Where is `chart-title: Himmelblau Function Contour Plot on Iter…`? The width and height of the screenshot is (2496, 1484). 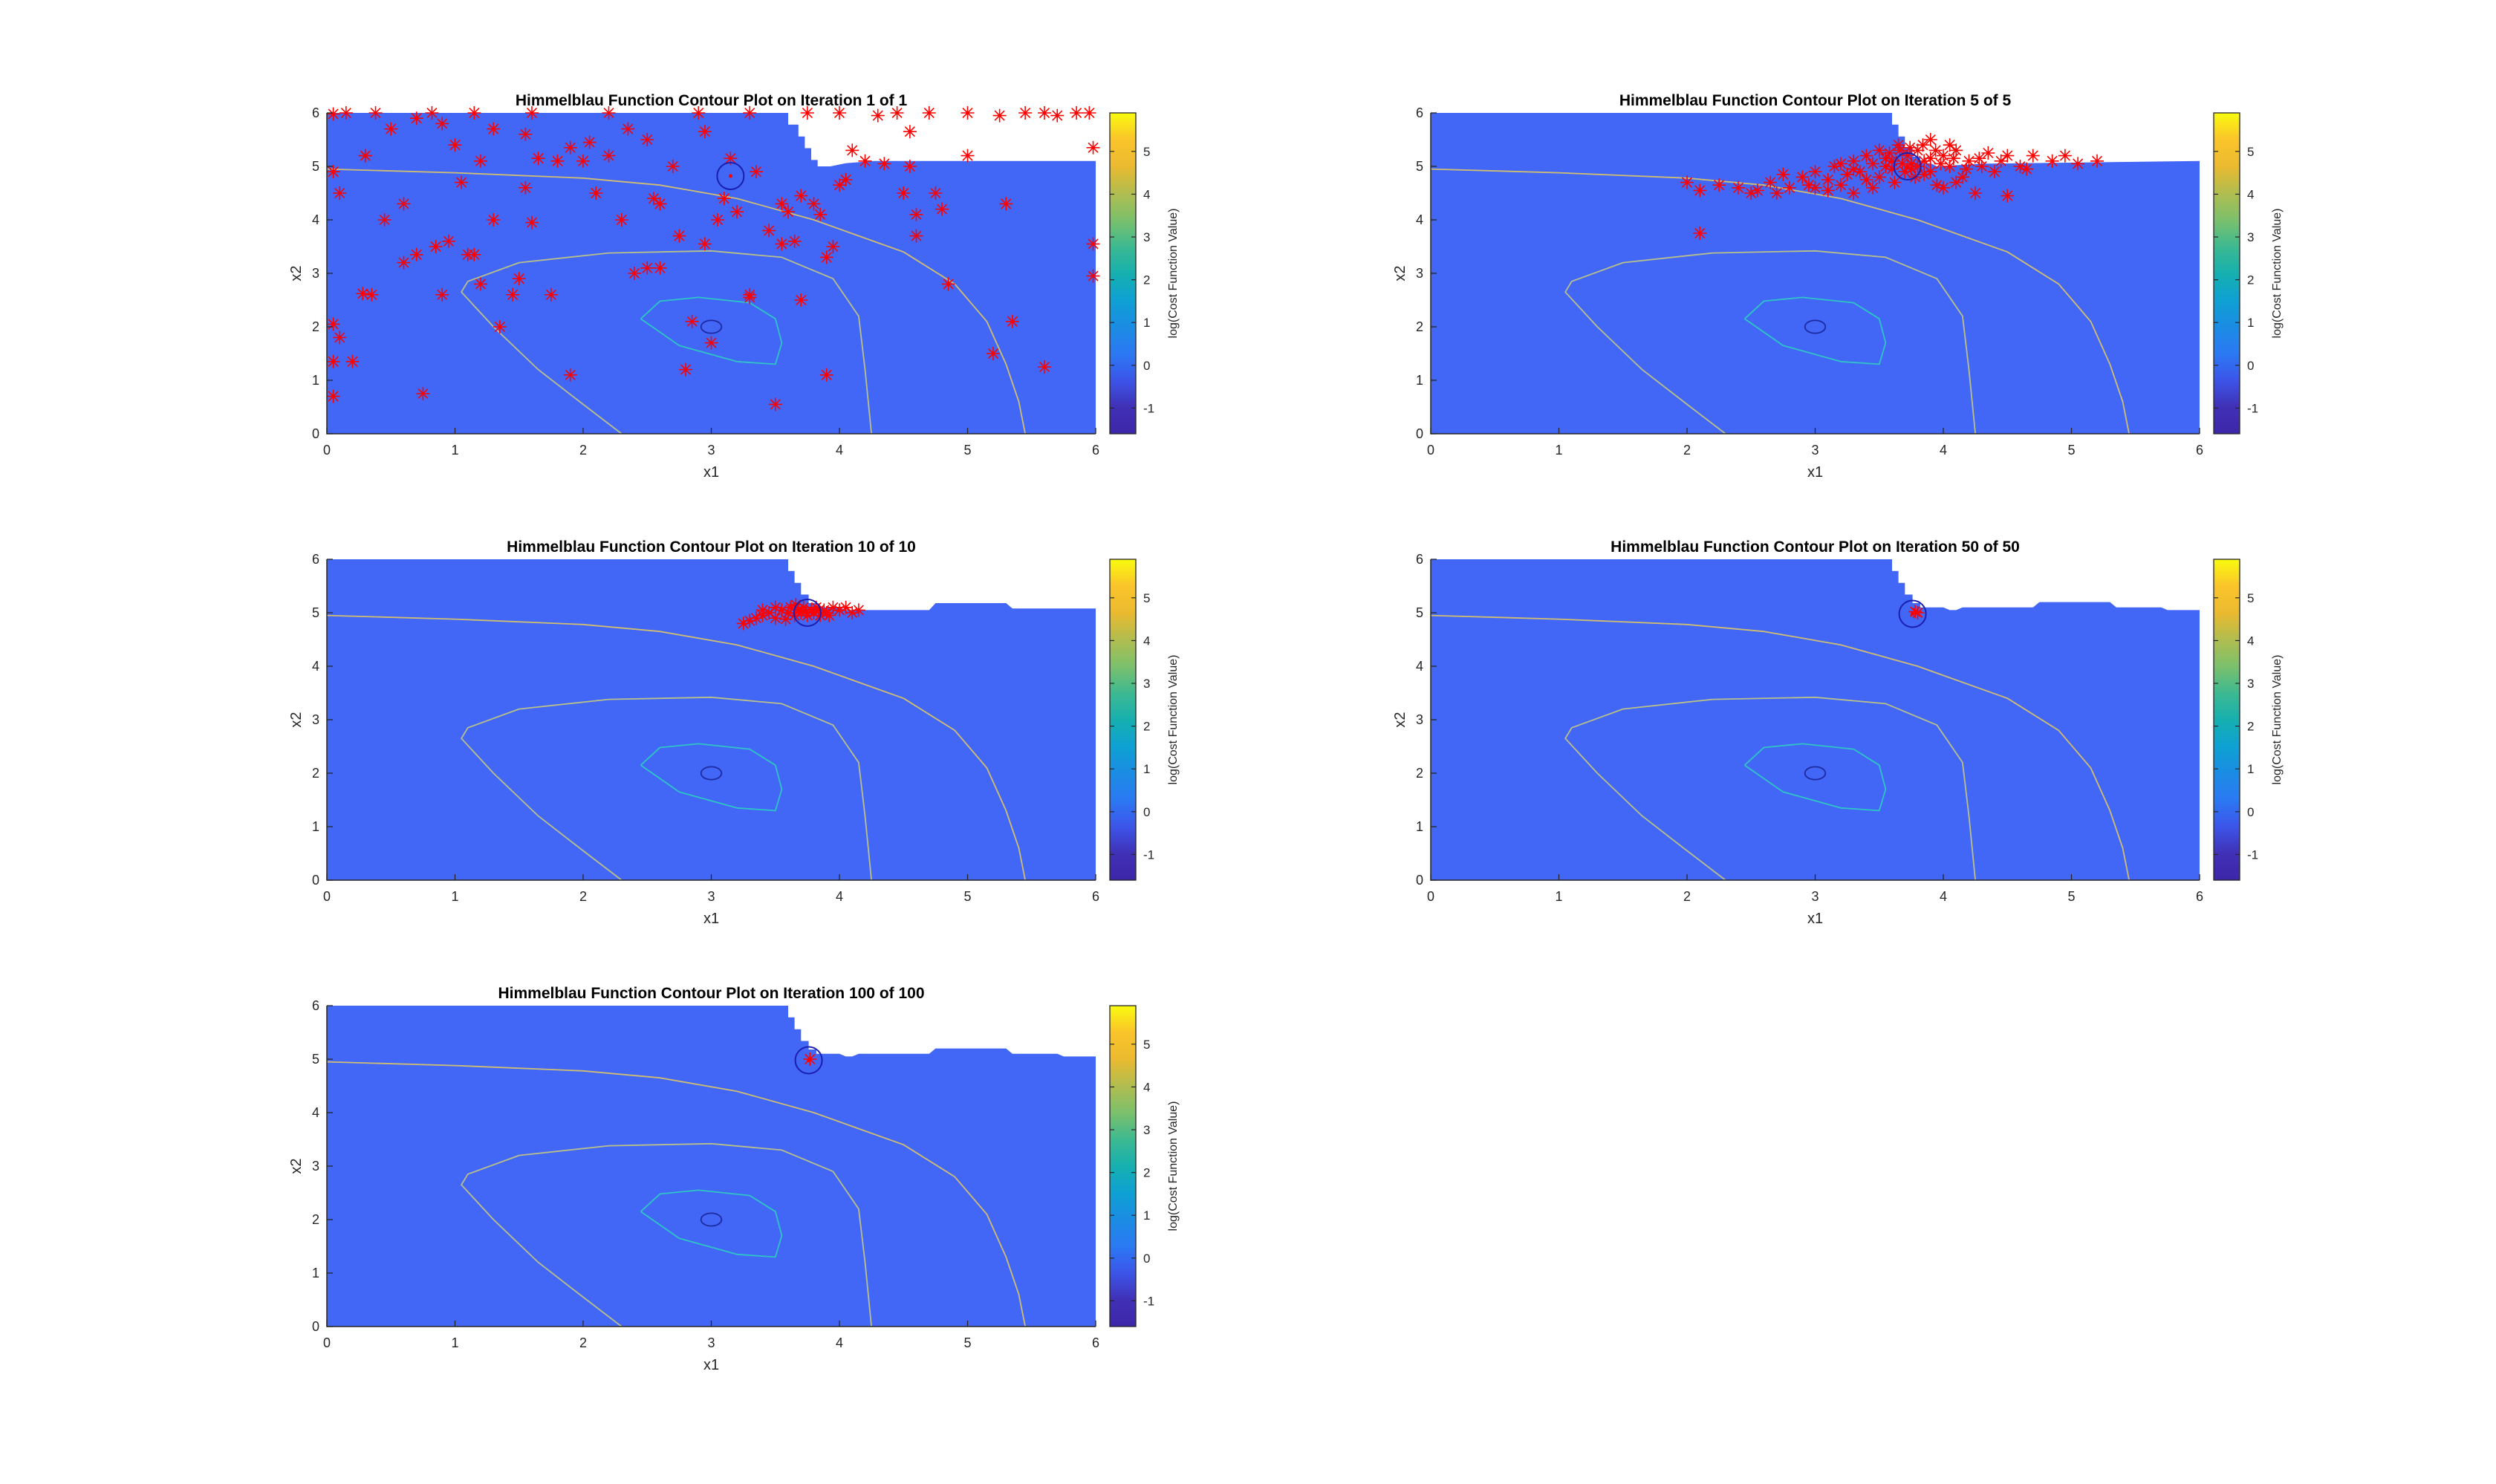 chart-title: Himmelblau Function Contour Plot on Iter… is located at coordinates (1816, 100).